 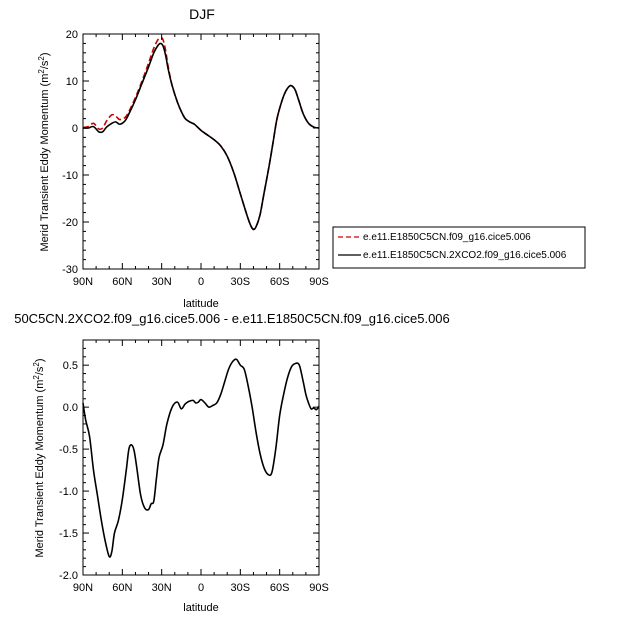 What do you see at coordinates (72, 82) in the screenshot?
I see `y-tick-label: 10` at bounding box center [72, 82].